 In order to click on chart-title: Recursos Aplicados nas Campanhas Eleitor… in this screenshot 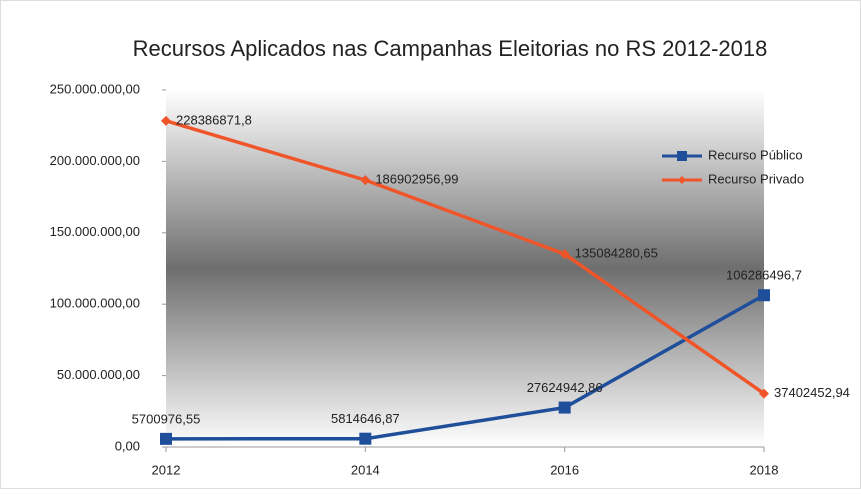, I will do `click(450, 48)`.